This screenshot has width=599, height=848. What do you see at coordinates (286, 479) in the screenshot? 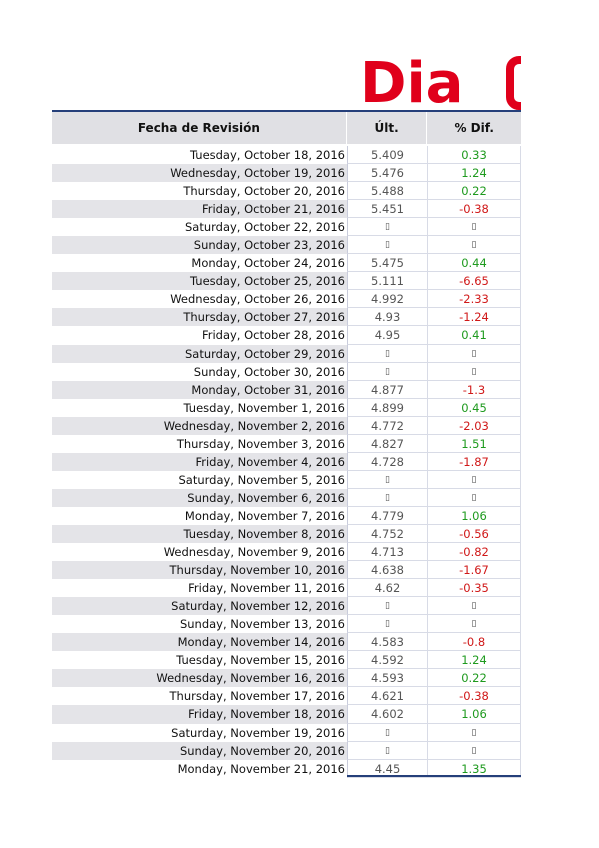
I see `table-row: Saturday, November 5, 2016 ▯ ▯` at bounding box center [286, 479].